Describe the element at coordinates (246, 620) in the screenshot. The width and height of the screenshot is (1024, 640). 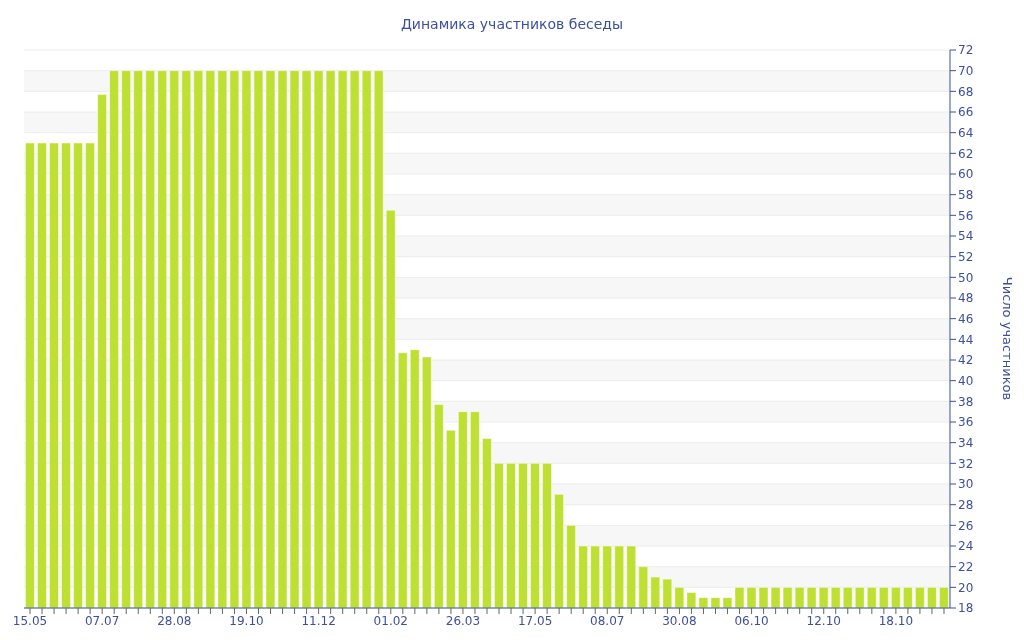
I see `x-tick-label: 19.10` at that location.